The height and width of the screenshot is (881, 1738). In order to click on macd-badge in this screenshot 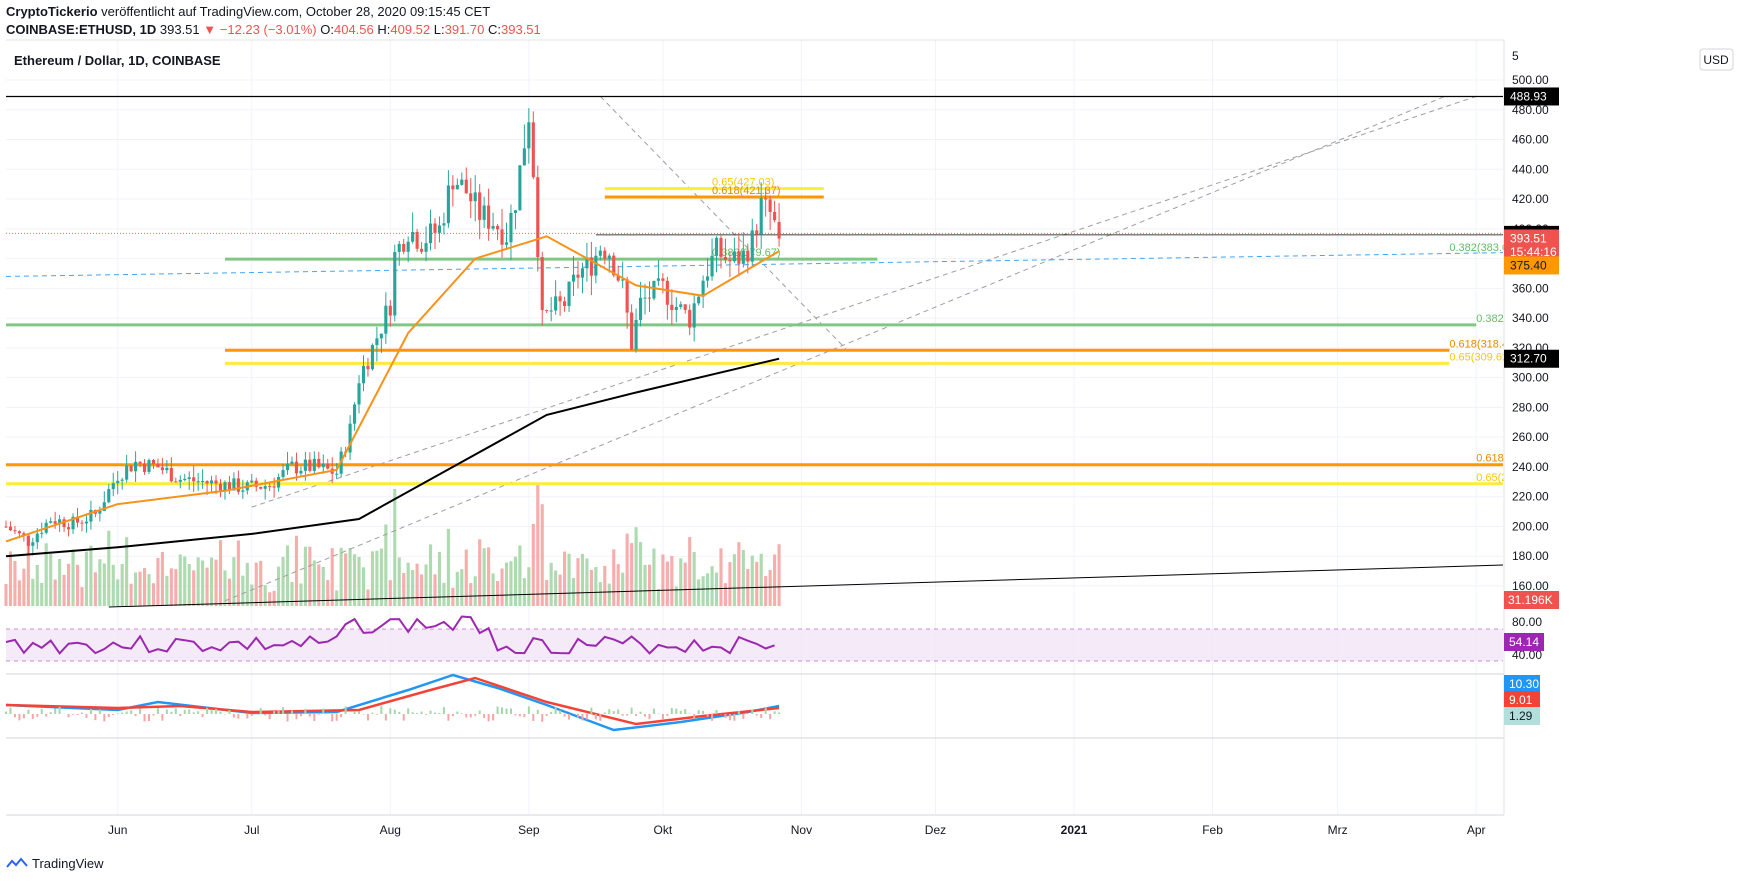, I will do `click(1522, 716)`.